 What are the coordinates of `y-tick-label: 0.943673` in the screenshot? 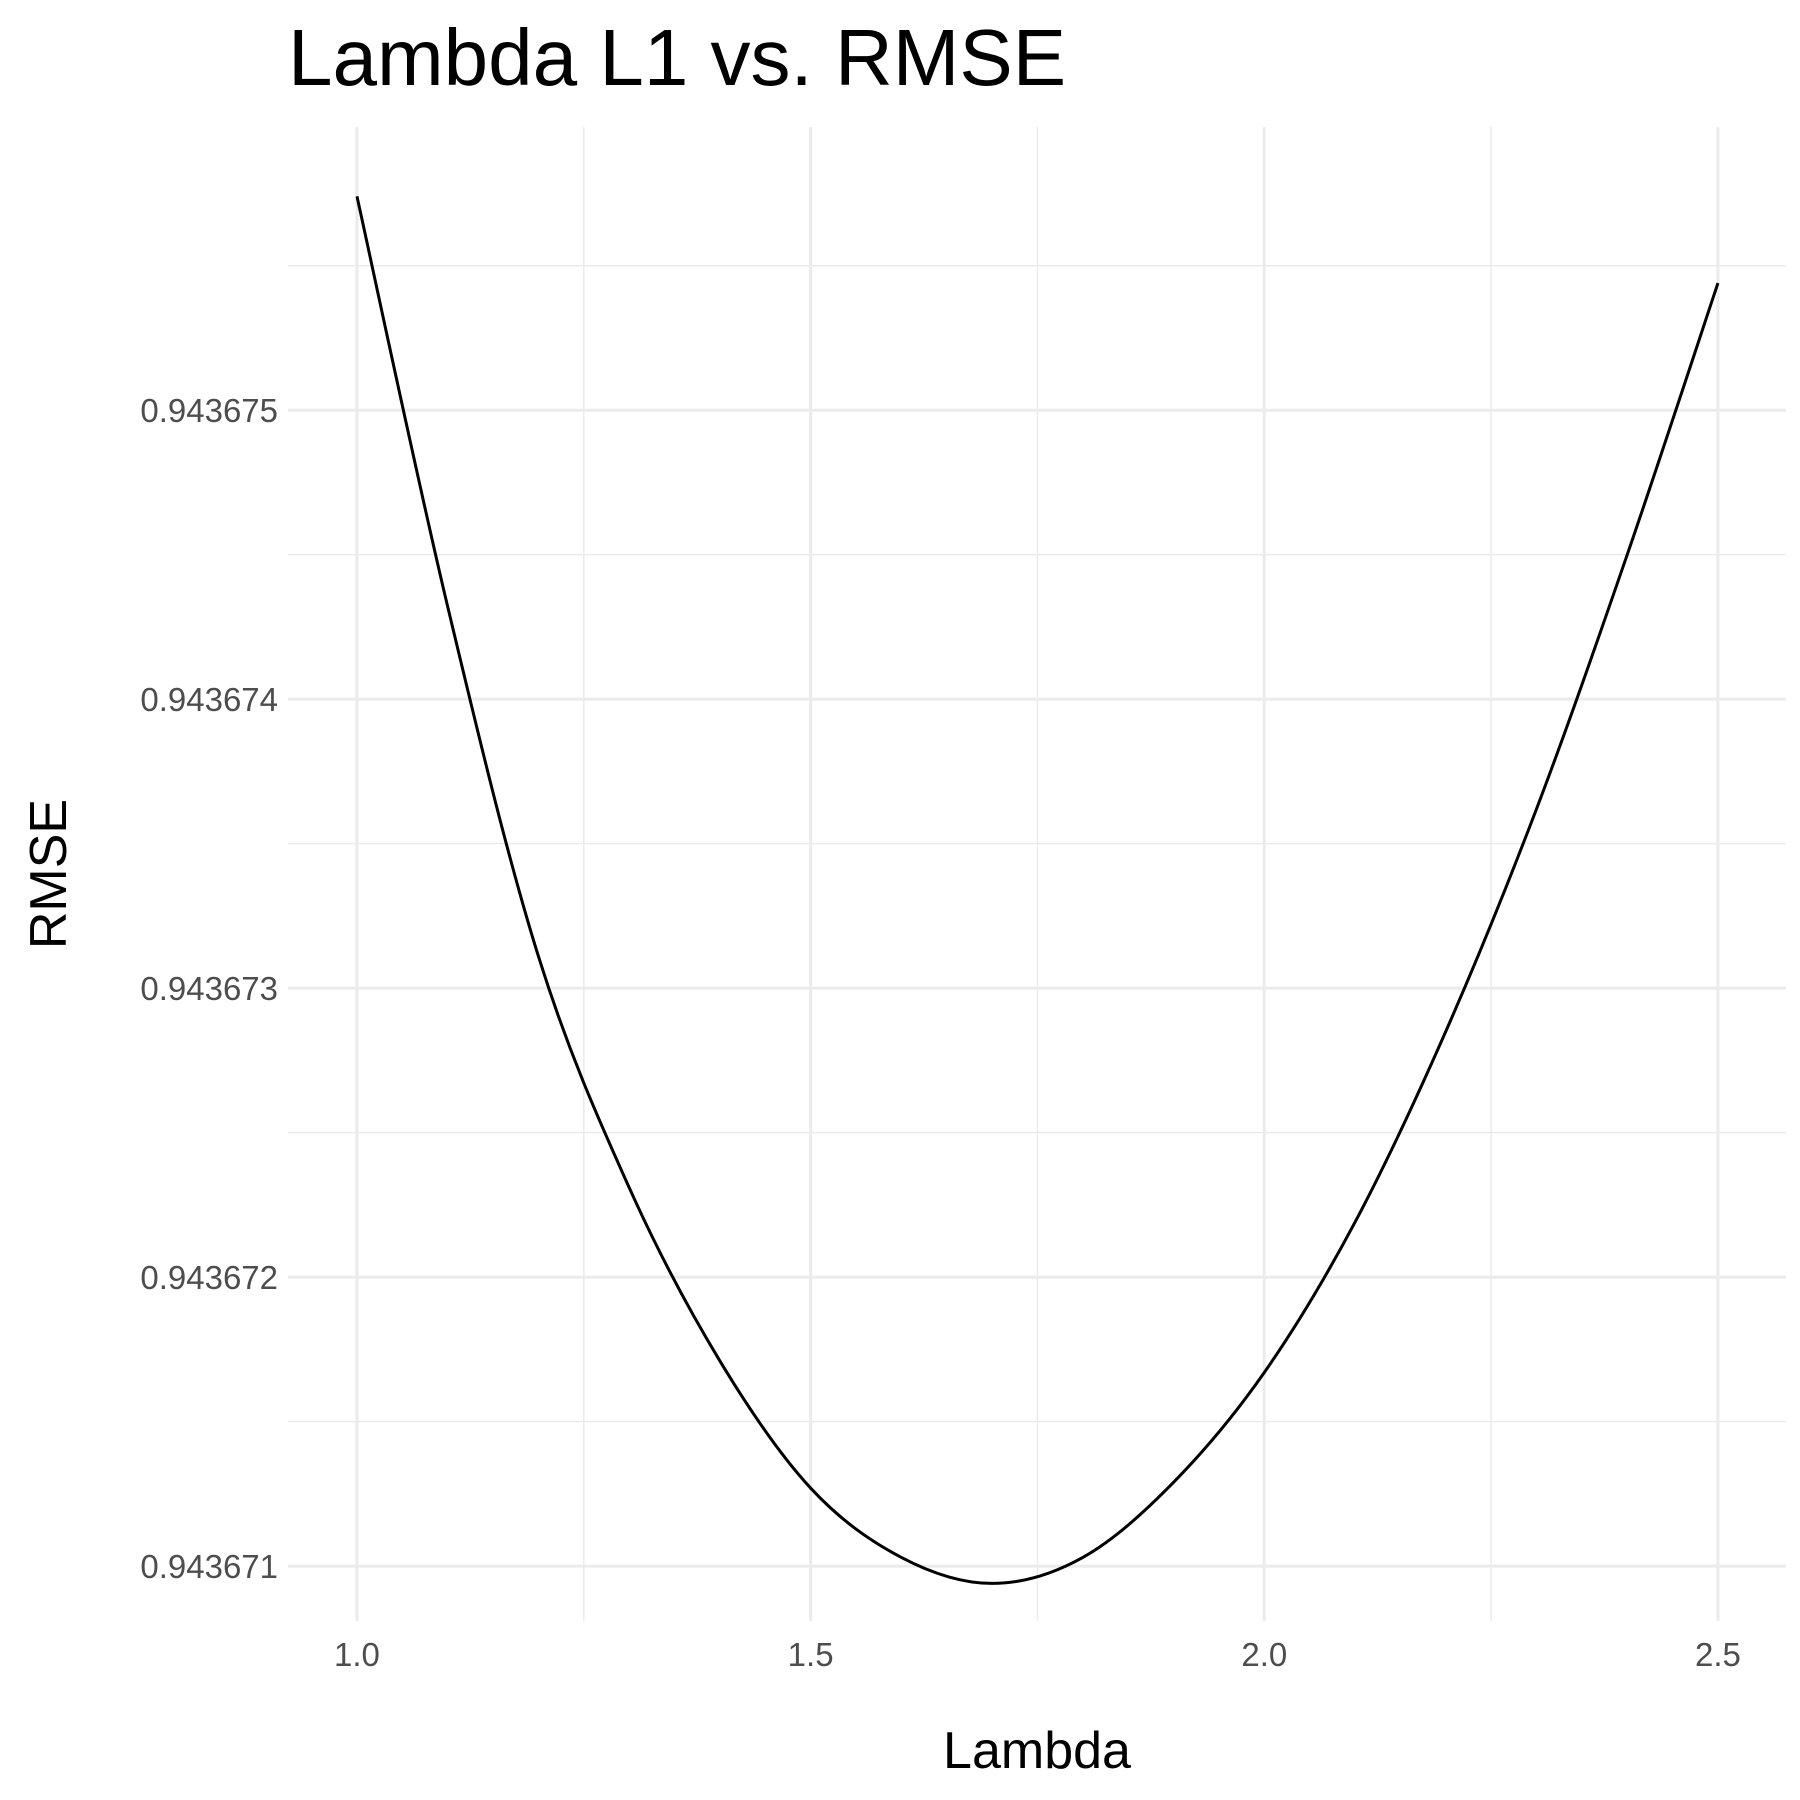 It's located at (209, 988).